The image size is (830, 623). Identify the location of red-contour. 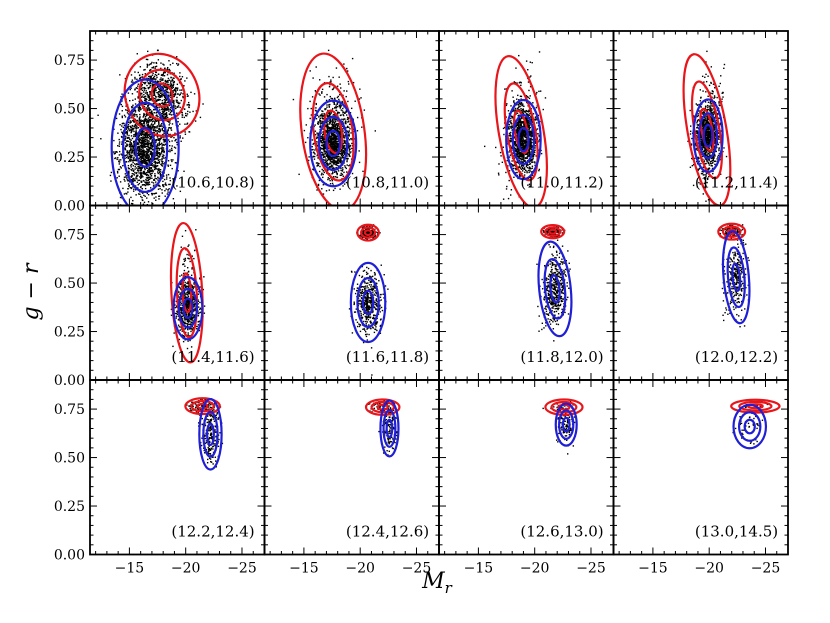
(333, 132).